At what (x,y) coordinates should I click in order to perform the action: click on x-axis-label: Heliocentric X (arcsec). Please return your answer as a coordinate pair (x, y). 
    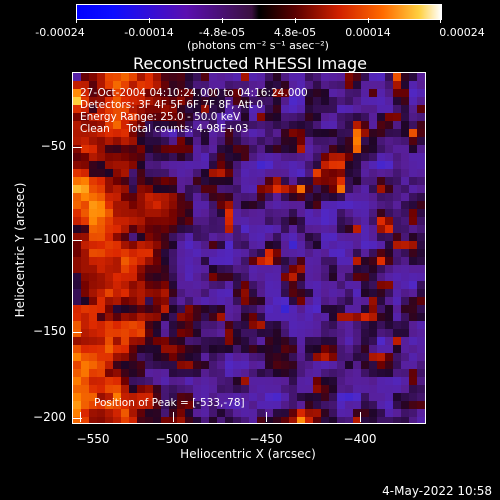
    Looking at the image, I should click on (248, 454).